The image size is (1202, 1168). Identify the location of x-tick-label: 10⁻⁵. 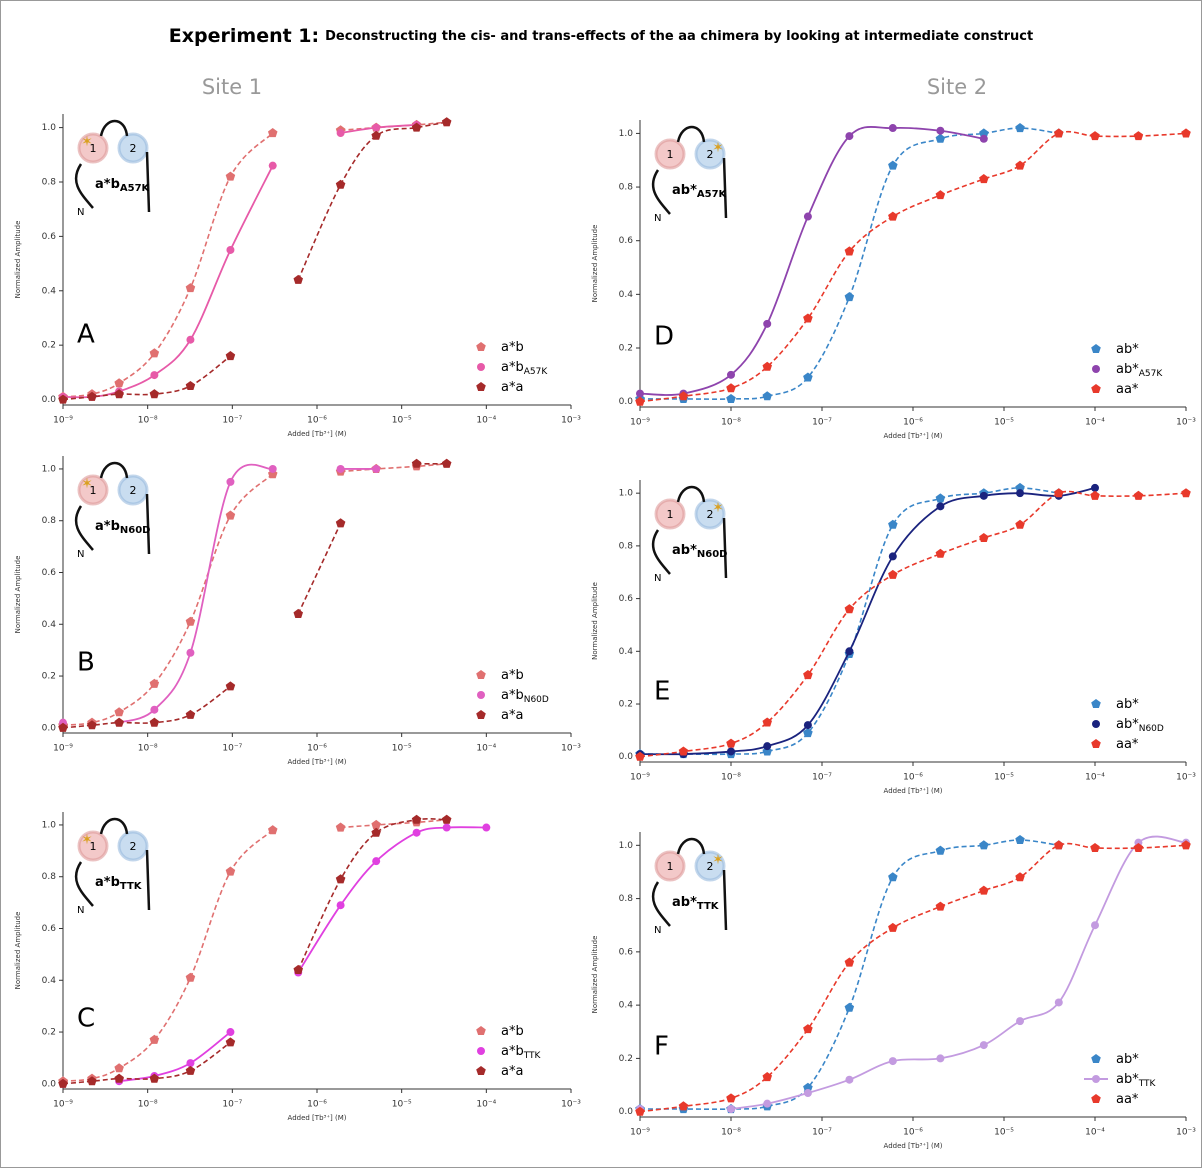
(402, 749).